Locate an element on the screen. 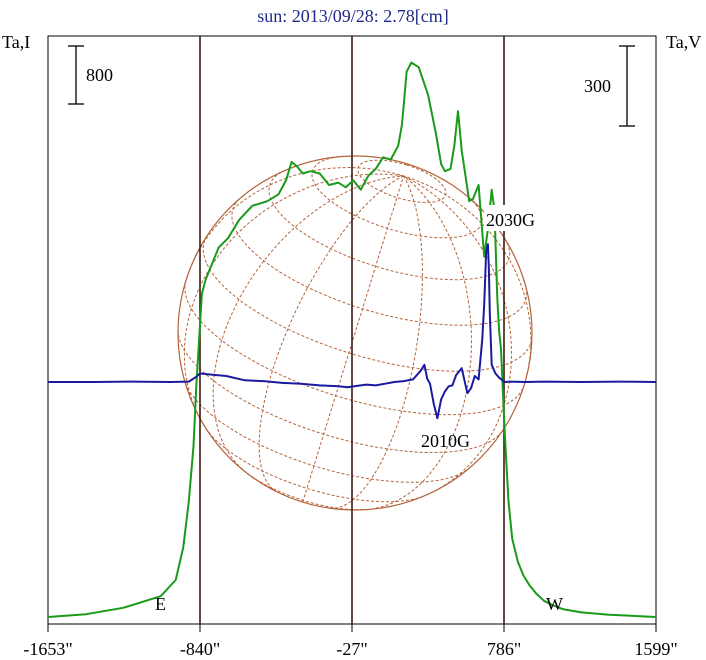 The height and width of the screenshot is (660, 706). x-tick-label: -1653" is located at coordinates (47, 649).